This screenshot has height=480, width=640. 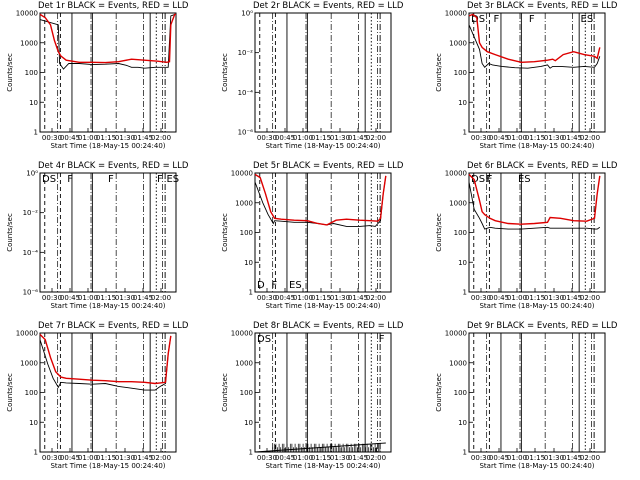 I want to click on plot-frame, so click(x=108, y=232).